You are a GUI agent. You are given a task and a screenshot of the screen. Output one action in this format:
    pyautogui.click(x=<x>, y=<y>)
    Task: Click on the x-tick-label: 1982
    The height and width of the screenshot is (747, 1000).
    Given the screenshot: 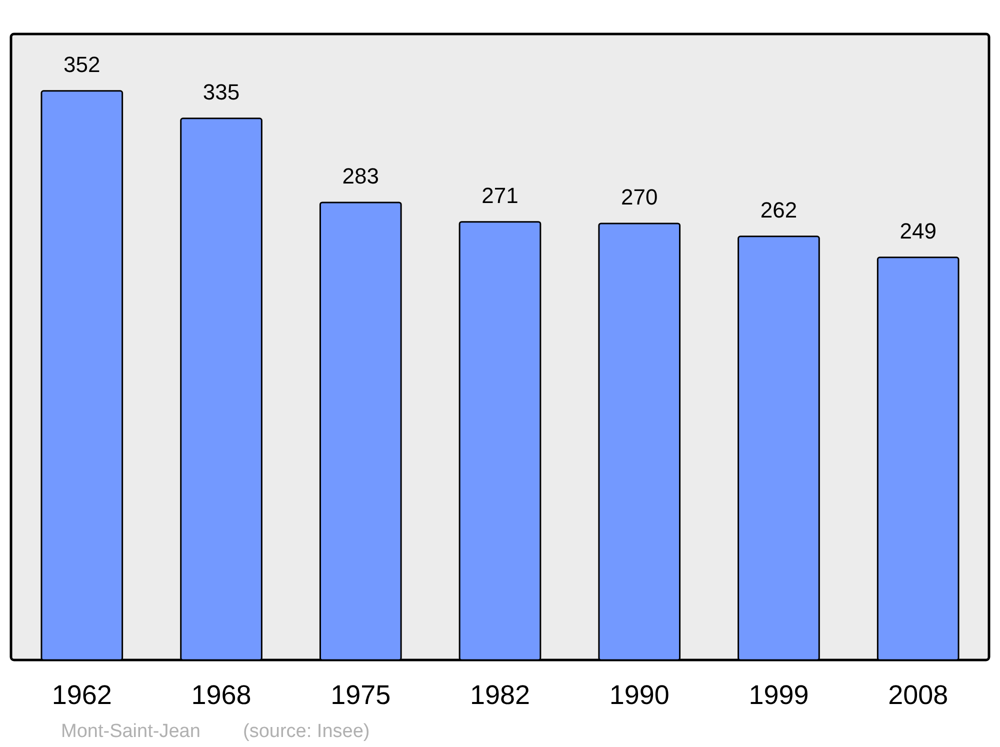 What is the action you would take?
    pyautogui.click(x=500, y=695)
    